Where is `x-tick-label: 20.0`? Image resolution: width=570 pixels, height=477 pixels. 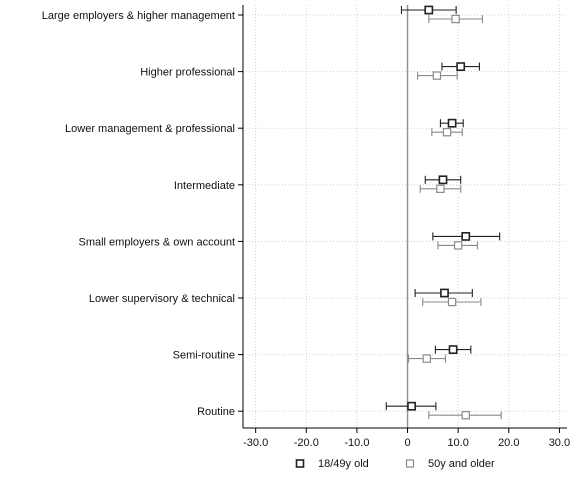
x-tick-label: 20.0 is located at coordinates (508, 443).